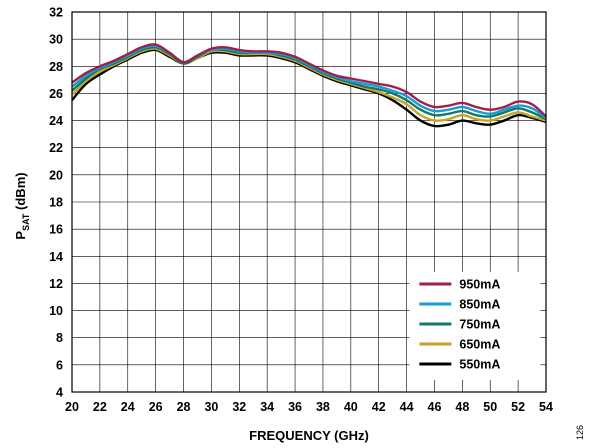  What do you see at coordinates (20, 235) in the screenshot?
I see `y-axis-title-main: P` at bounding box center [20, 235].